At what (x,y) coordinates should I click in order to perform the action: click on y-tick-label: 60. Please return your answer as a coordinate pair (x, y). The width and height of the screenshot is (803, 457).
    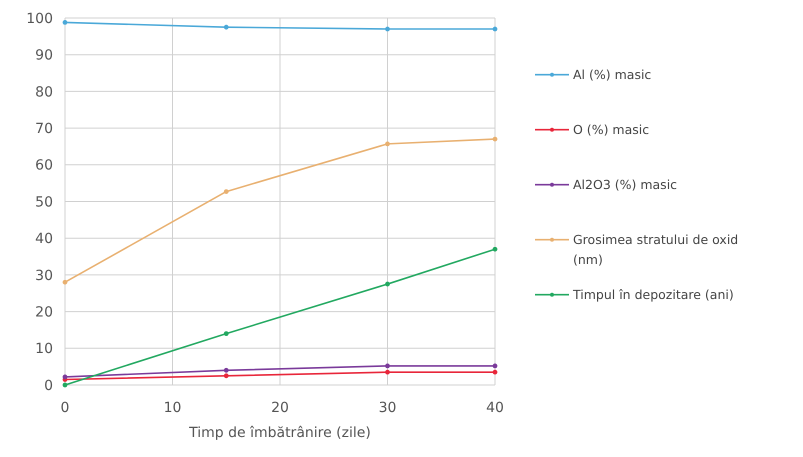
    Looking at the image, I should click on (44, 166).